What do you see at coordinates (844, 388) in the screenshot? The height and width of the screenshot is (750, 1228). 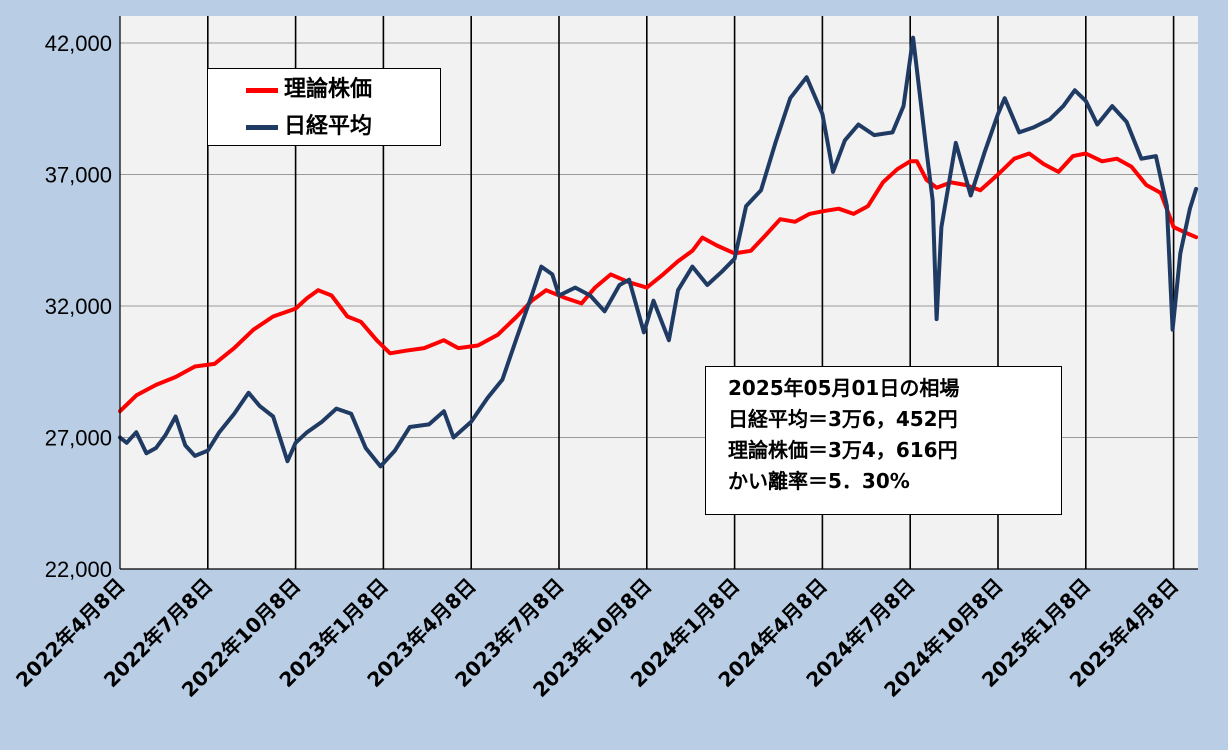 I see `info-date-line: 2025年05月01日の相場` at bounding box center [844, 388].